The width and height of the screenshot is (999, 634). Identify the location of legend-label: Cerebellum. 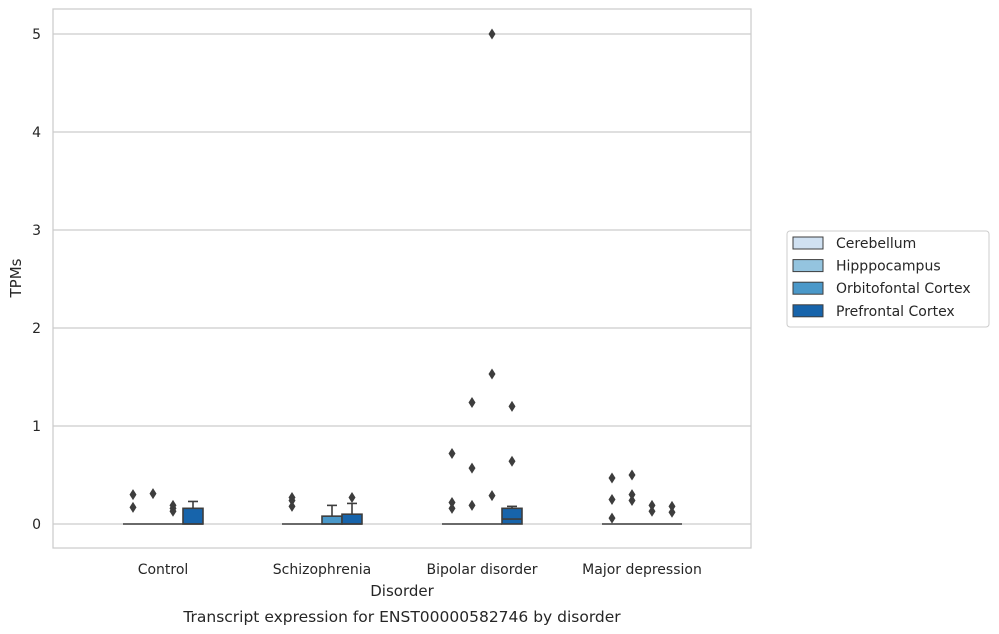
(876, 244).